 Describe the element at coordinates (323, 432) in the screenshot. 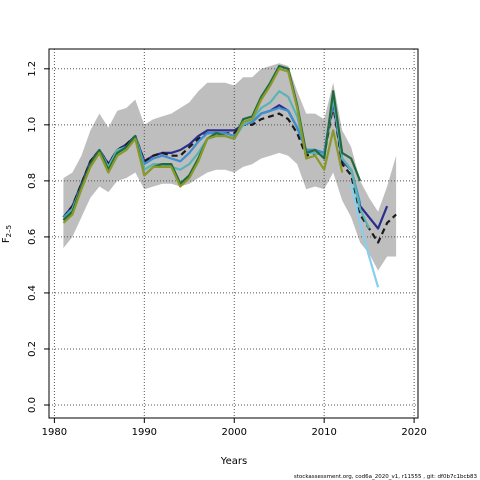

I see `x-tick-label: 2010` at that location.